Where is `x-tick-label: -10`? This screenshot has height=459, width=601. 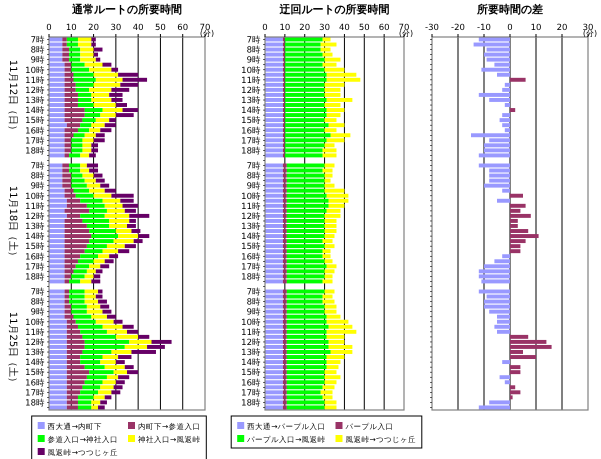
x-tick-label: -10 is located at coordinates (484, 28).